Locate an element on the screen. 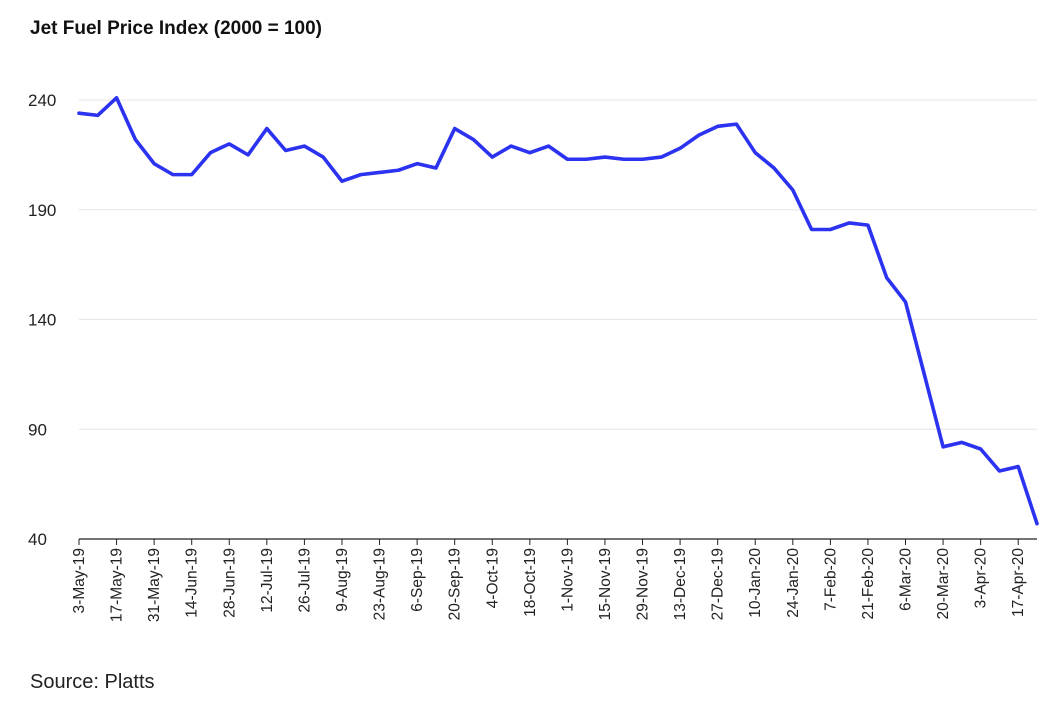  x-tick-label: 18-Oct-19 is located at coordinates (530, 582).